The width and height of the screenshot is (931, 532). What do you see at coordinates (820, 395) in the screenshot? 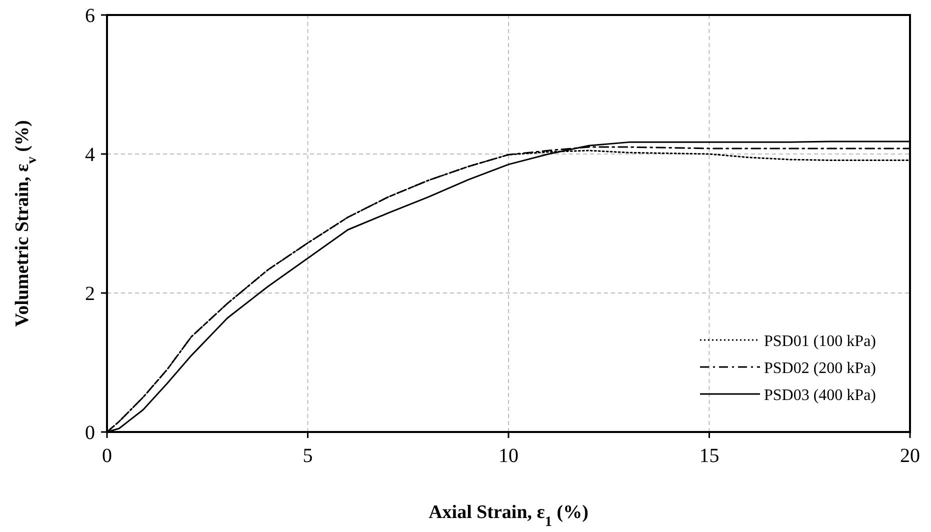
I see `legend-label: PSD03 (400 kPa)` at bounding box center [820, 395].